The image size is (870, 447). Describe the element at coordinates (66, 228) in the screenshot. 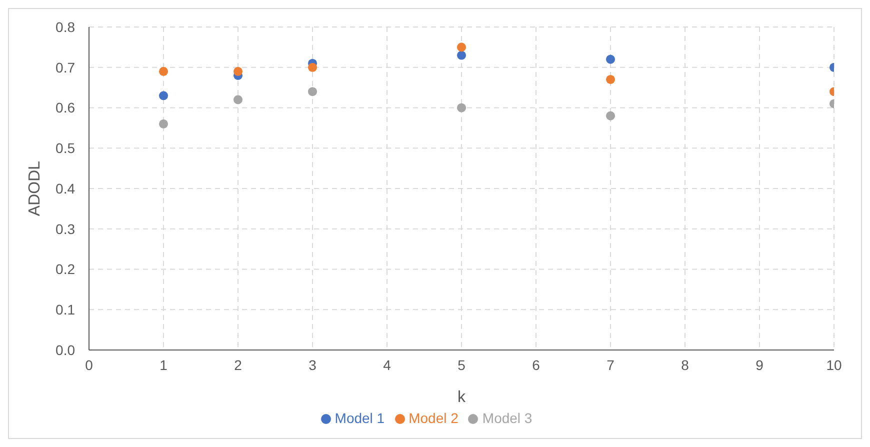

I see `y-tick-label: 0.3` at that location.